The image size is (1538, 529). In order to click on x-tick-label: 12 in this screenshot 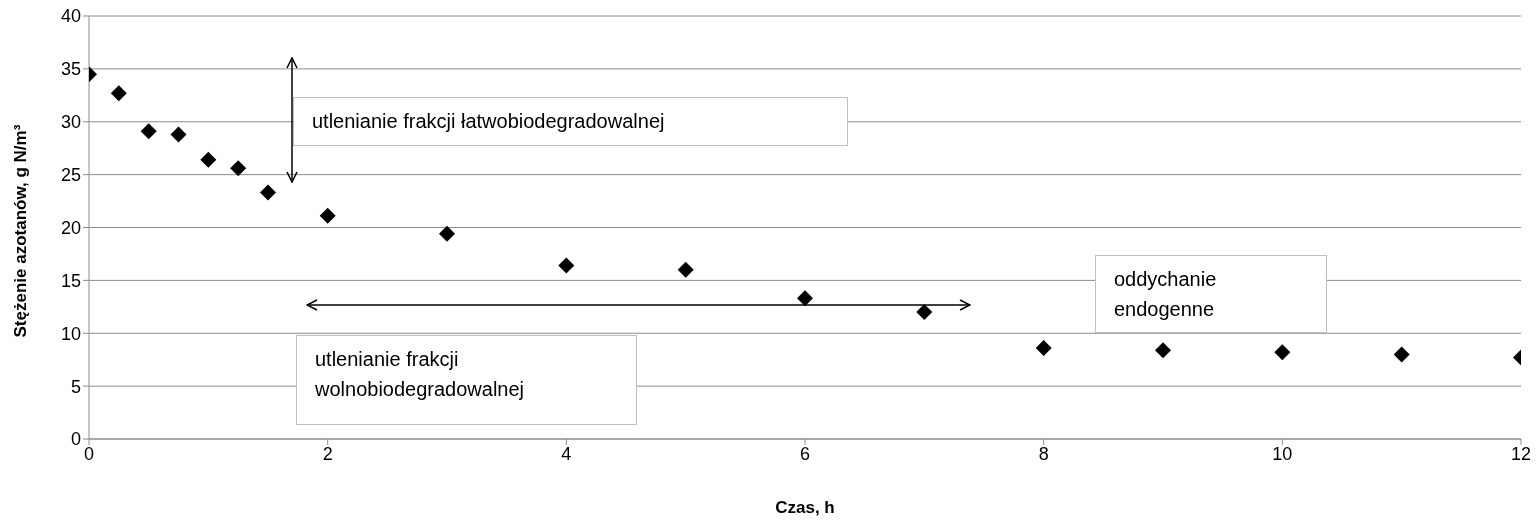, I will do `click(1521, 453)`.